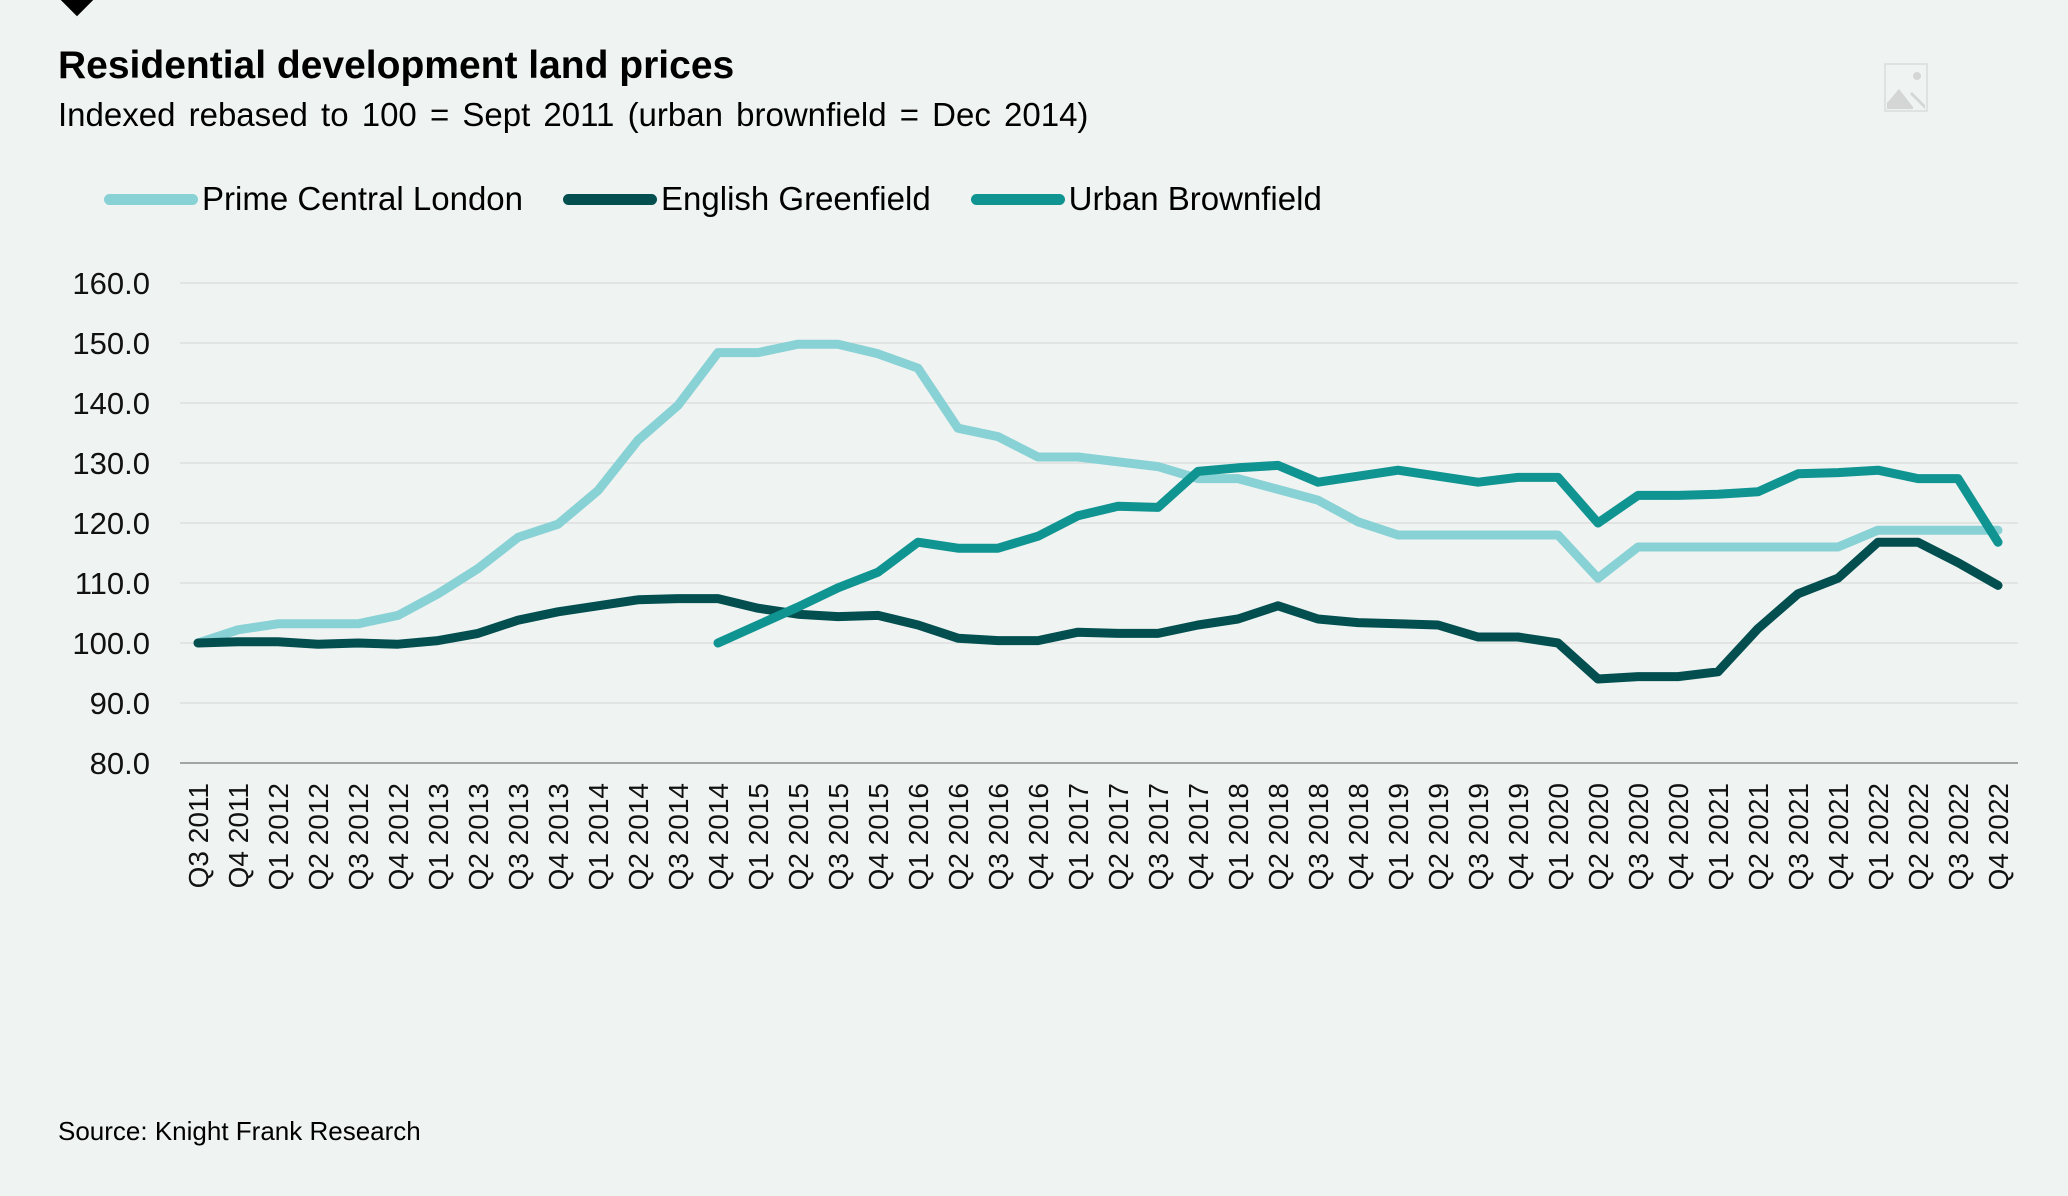  What do you see at coordinates (1358, 836) in the screenshot?
I see `x-tick-label: Q4 2018` at bounding box center [1358, 836].